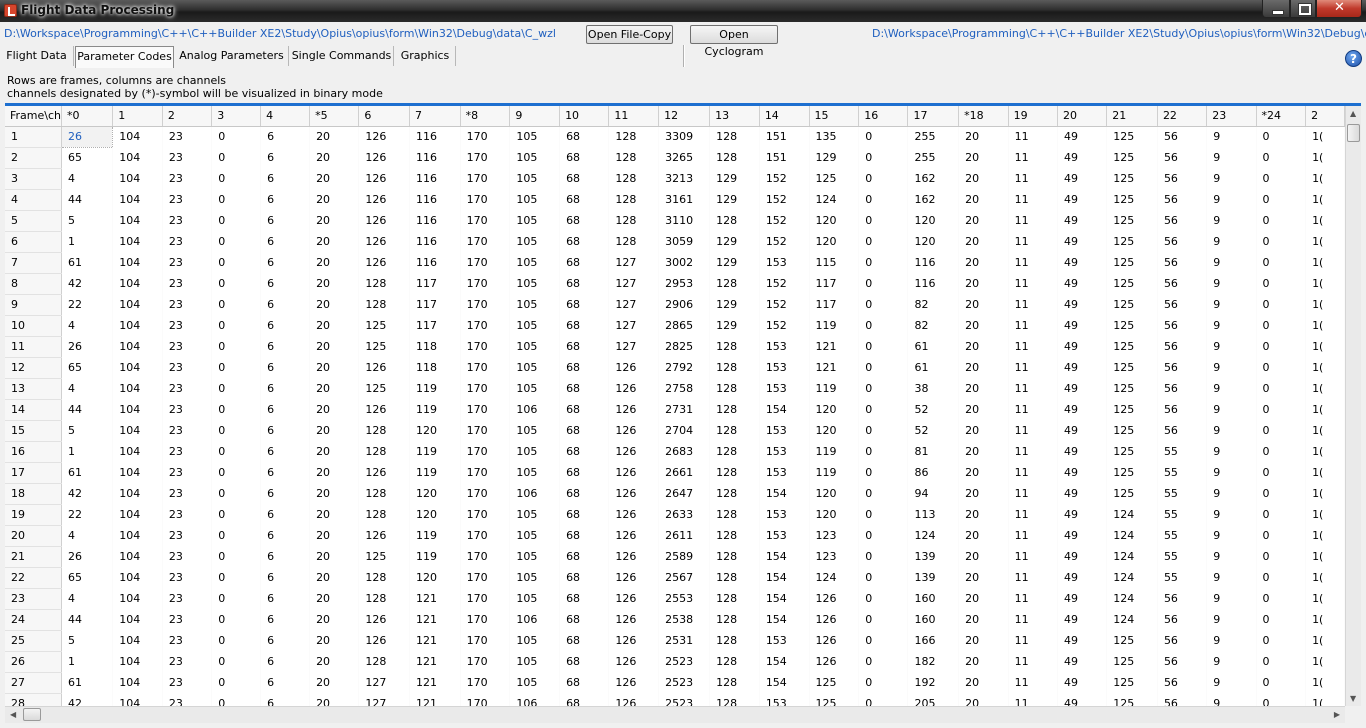 This screenshot has height=728, width=1366. Describe the element at coordinates (33, 662) in the screenshot. I see `frame-number: 26` at that location.